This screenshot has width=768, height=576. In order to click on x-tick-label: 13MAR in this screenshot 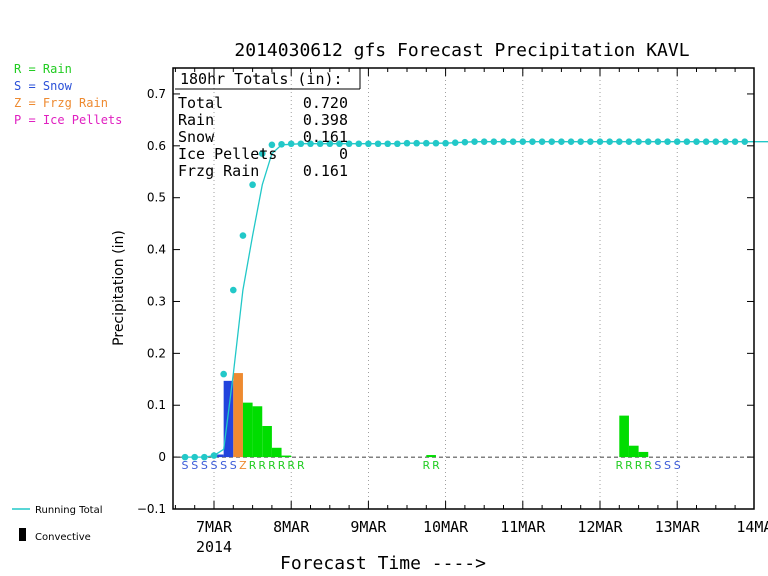, I will do `click(678, 527)`.